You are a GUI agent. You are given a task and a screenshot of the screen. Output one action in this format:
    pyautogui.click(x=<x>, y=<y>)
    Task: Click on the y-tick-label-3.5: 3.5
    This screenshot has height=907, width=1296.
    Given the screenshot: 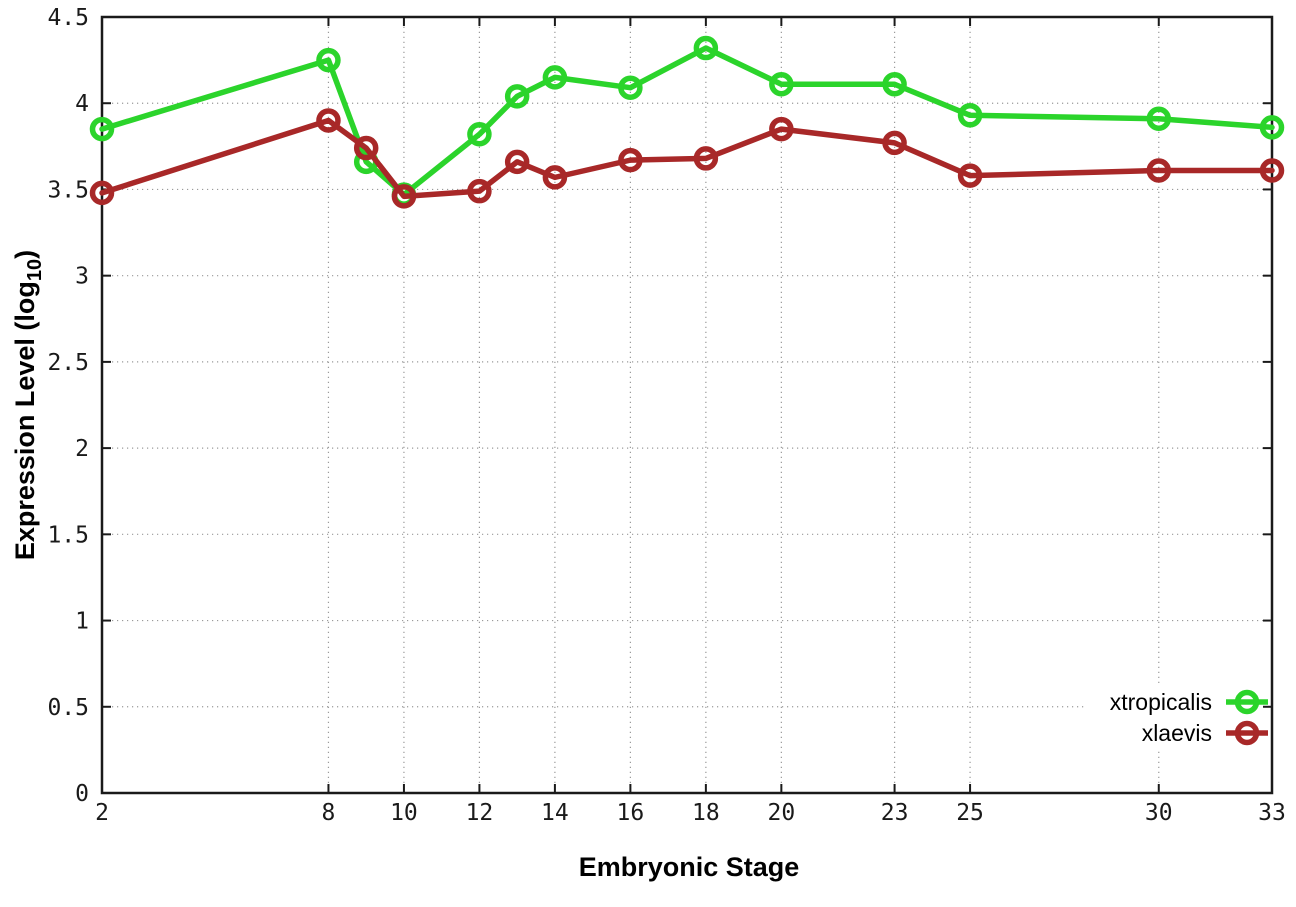 What is the action you would take?
    pyautogui.click(x=68, y=190)
    